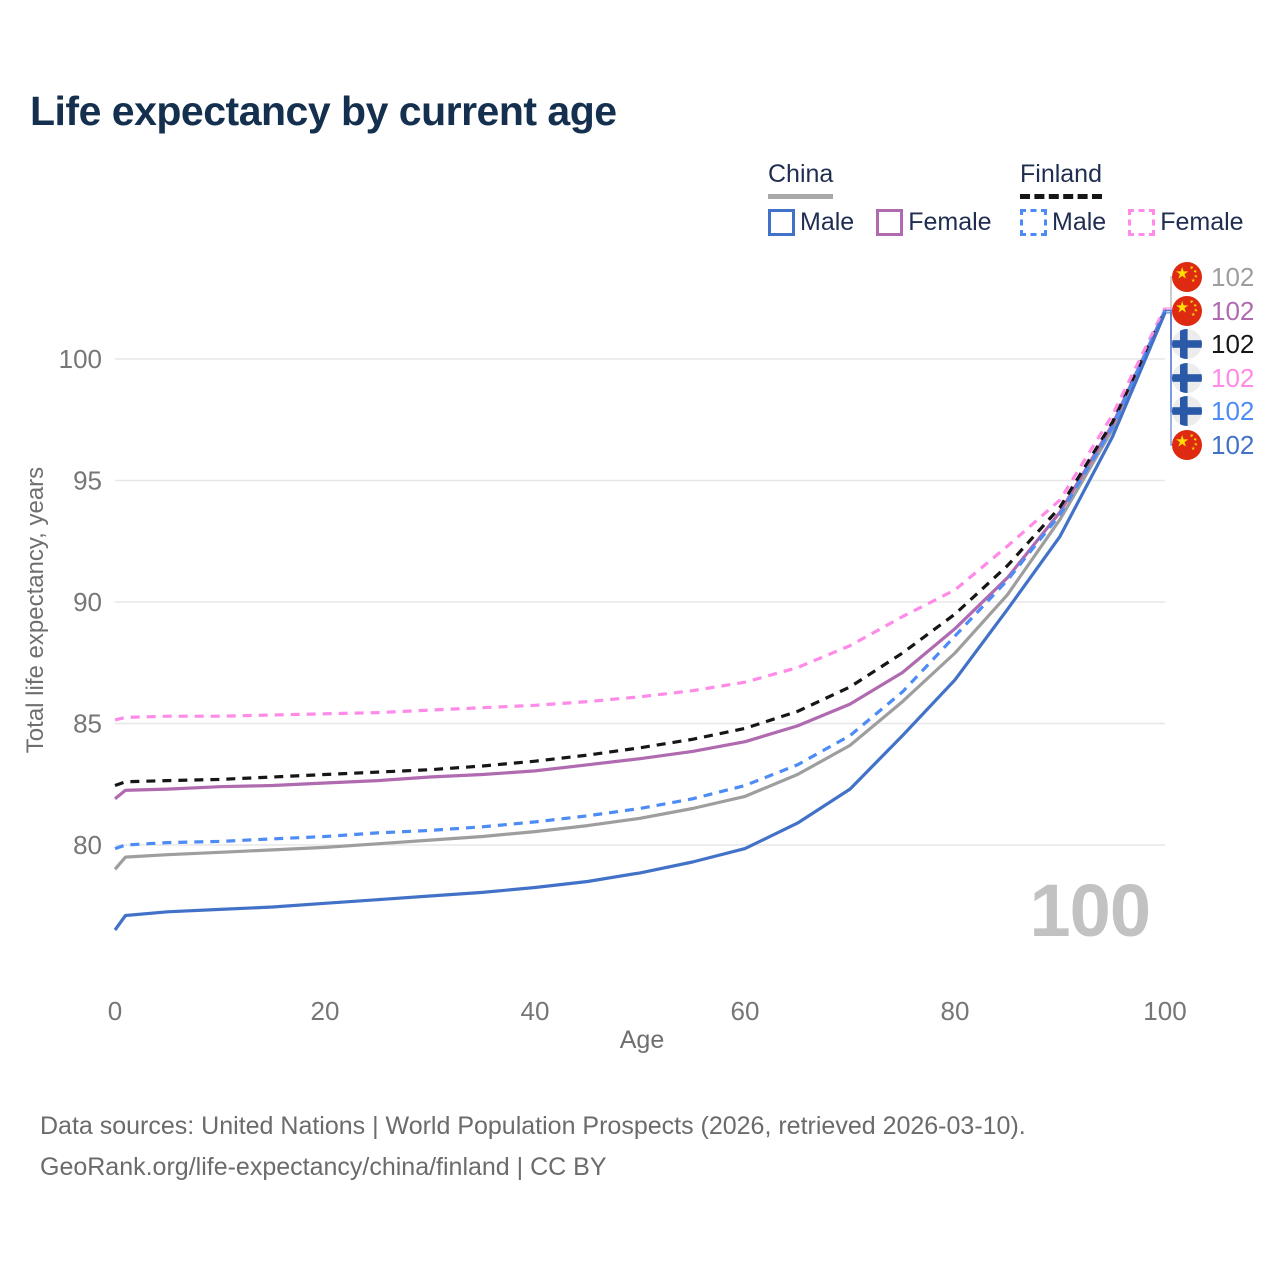 The height and width of the screenshot is (1280, 1280). I want to click on x-tick-label: 100, so click(1164, 1011).